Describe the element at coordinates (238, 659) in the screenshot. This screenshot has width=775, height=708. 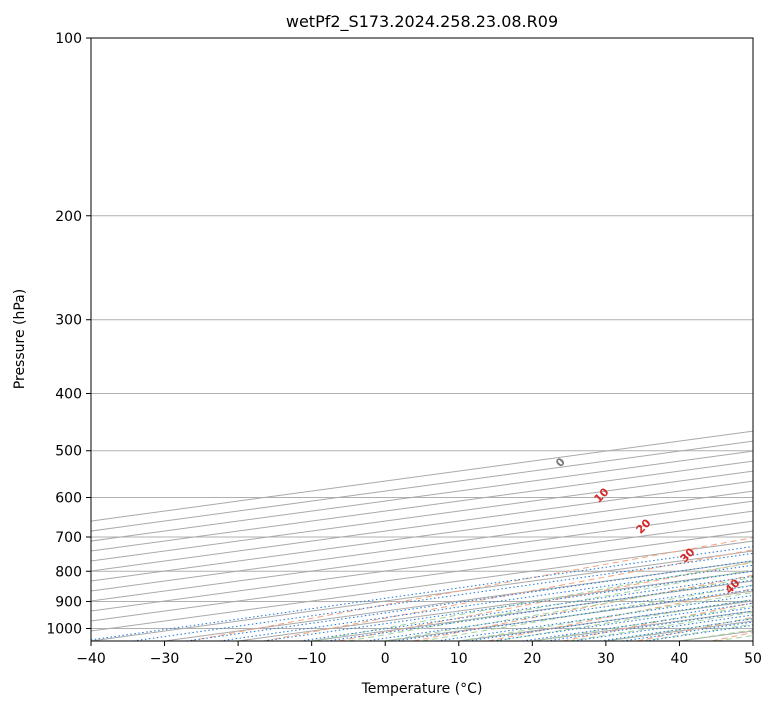
I see `x-tick-label: −20` at that location.